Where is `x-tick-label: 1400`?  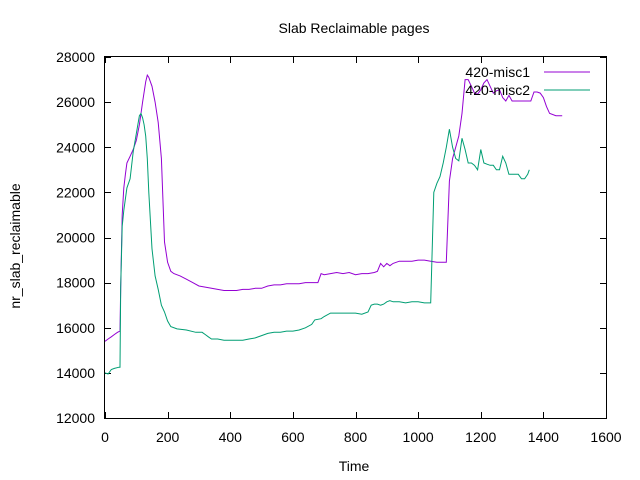
x-tick-label: 1400 is located at coordinates (543, 437).